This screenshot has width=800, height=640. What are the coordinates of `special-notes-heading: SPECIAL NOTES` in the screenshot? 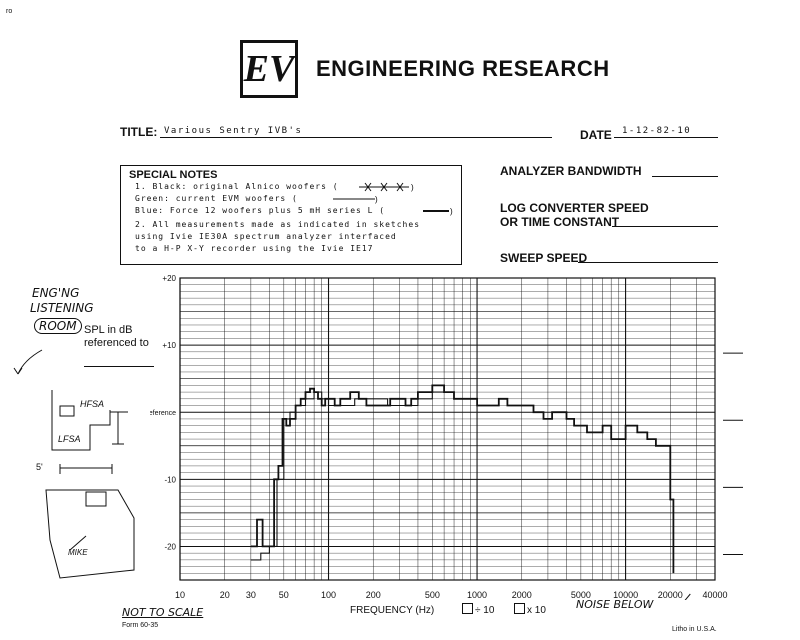 It's located at (173, 175).